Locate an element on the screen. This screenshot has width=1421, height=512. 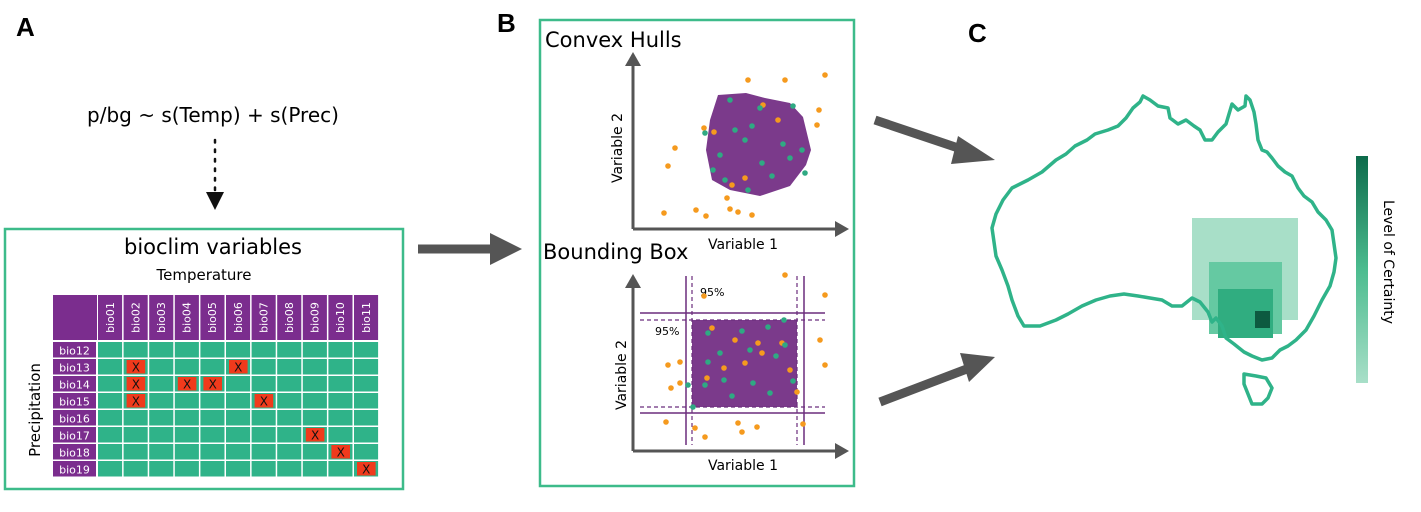
panel-a-letter: A is located at coordinates (25, 27).